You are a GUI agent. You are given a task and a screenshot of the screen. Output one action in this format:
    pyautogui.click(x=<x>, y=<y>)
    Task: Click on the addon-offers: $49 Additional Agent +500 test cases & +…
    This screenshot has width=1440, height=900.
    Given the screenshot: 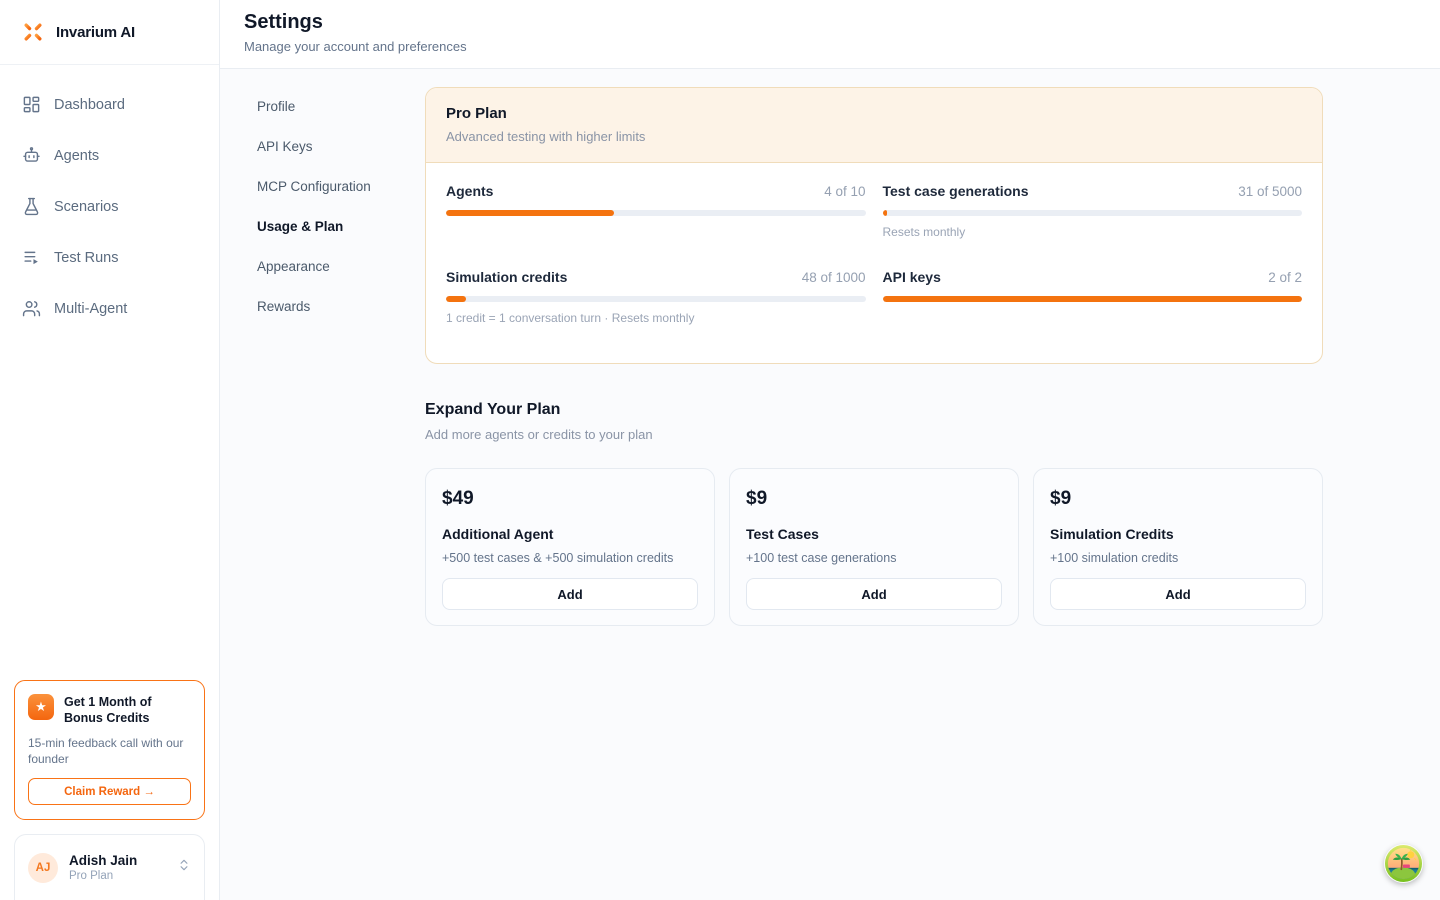 What is the action you would take?
    pyautogui.click(x=874, y=547)
    